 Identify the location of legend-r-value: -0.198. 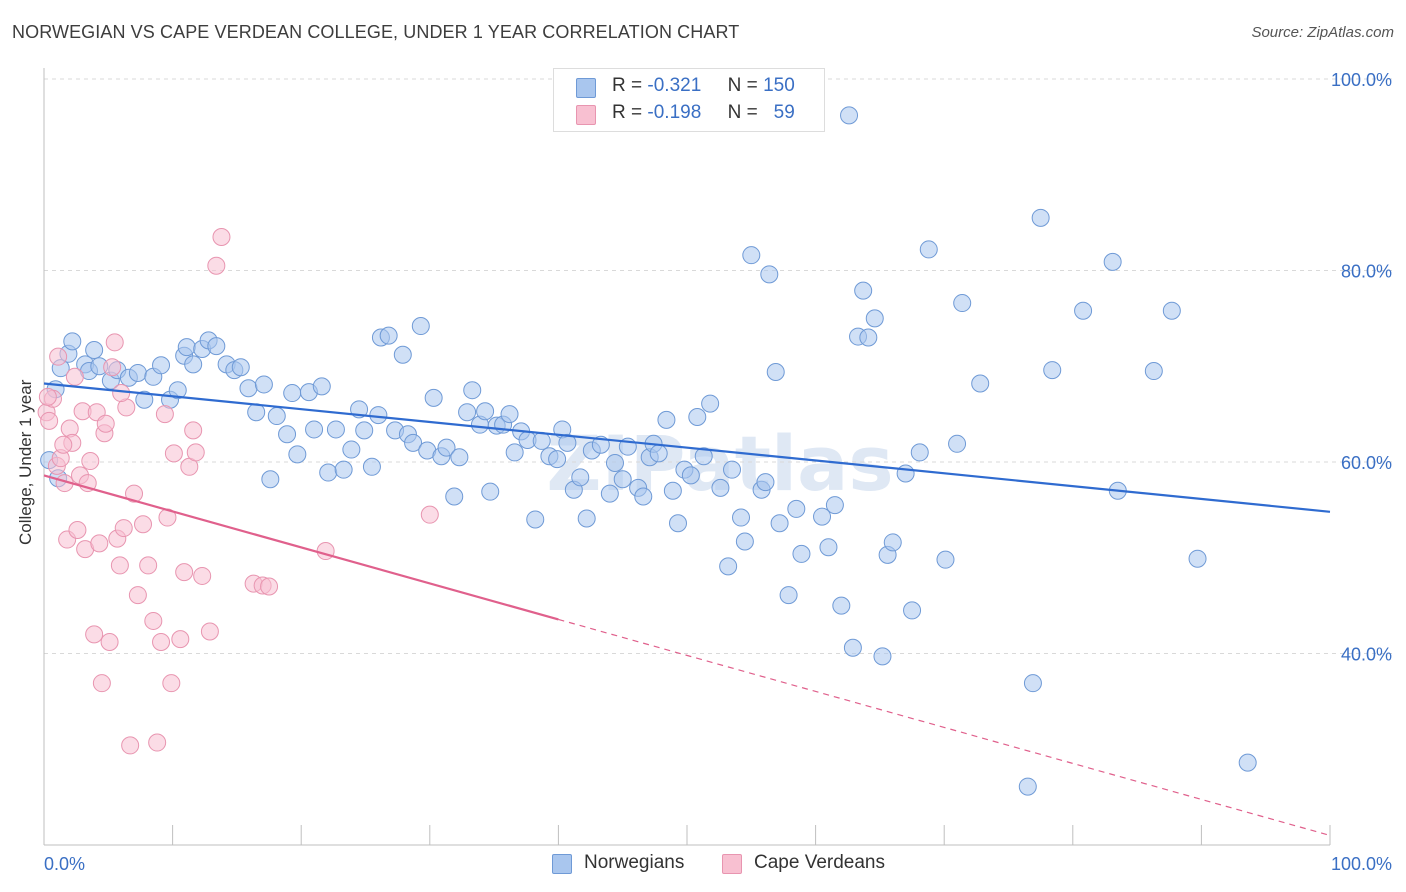
(674, 112).